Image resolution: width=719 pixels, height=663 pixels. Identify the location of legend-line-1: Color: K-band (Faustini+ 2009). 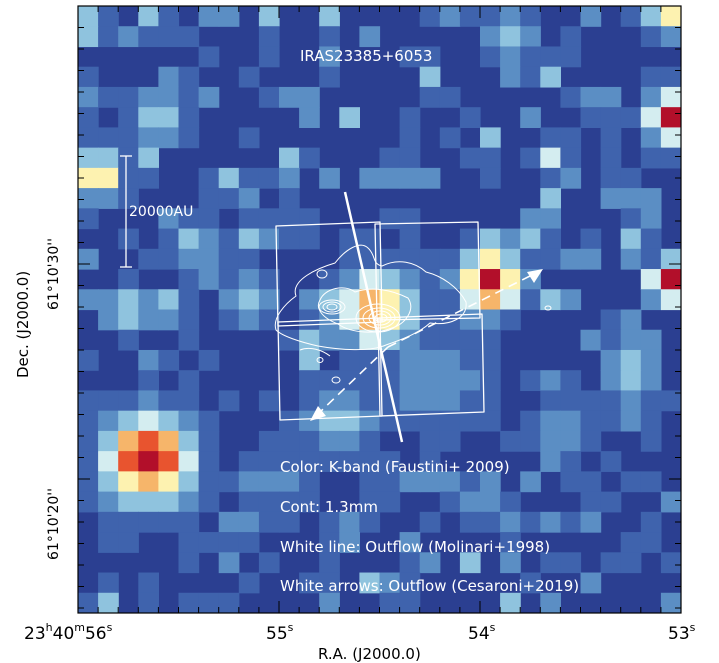
(395, 467).